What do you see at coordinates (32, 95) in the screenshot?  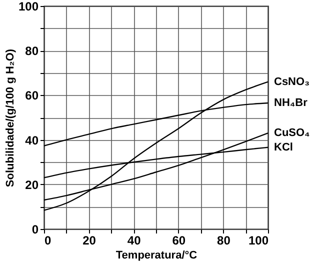 I see `y-tick-label: 60` at bounding box center [32, 95].